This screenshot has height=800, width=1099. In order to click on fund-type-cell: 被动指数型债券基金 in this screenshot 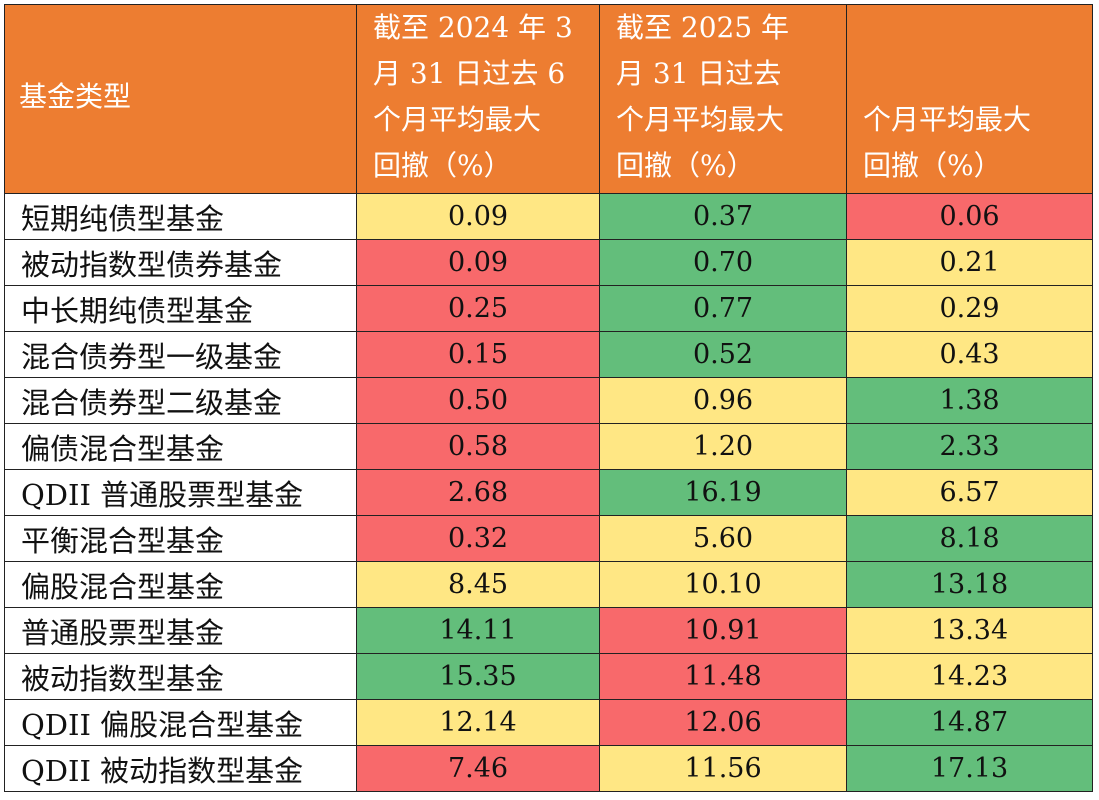, I will do `click(180, 262)`.